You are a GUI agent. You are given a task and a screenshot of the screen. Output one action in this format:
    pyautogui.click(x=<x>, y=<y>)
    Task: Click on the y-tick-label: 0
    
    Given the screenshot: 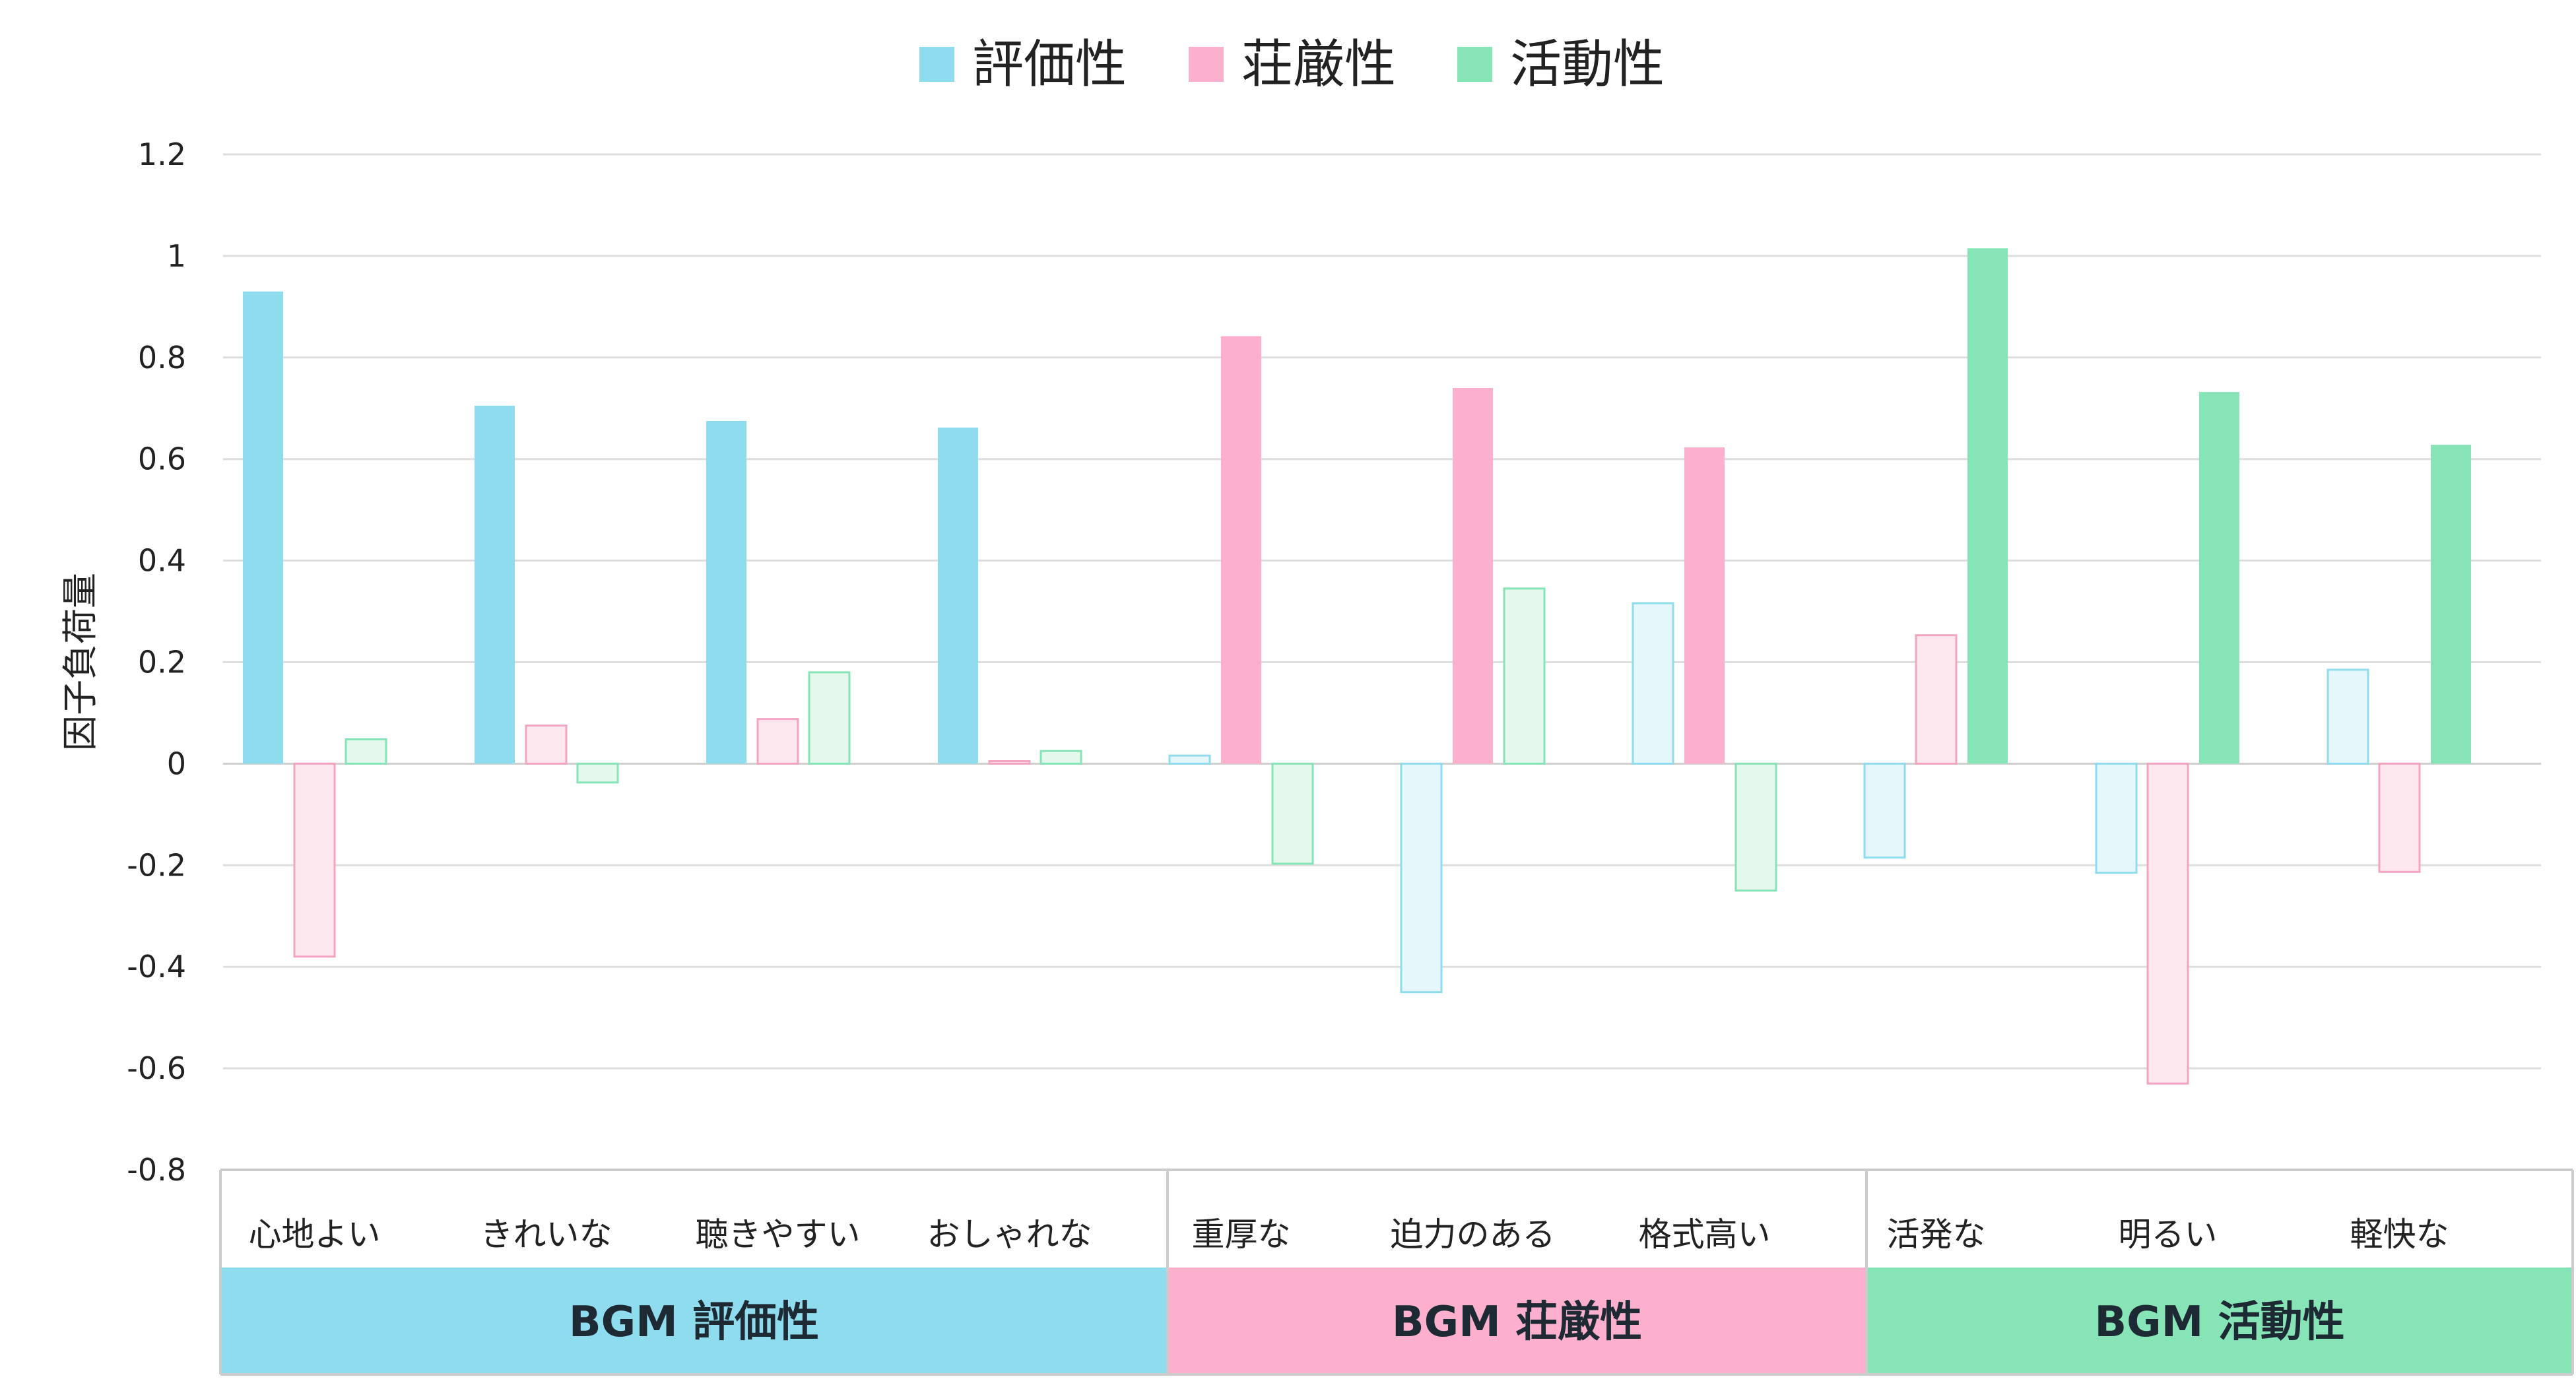 What is the action you would take?
    pyautogui.click(x=176, y=763)
    